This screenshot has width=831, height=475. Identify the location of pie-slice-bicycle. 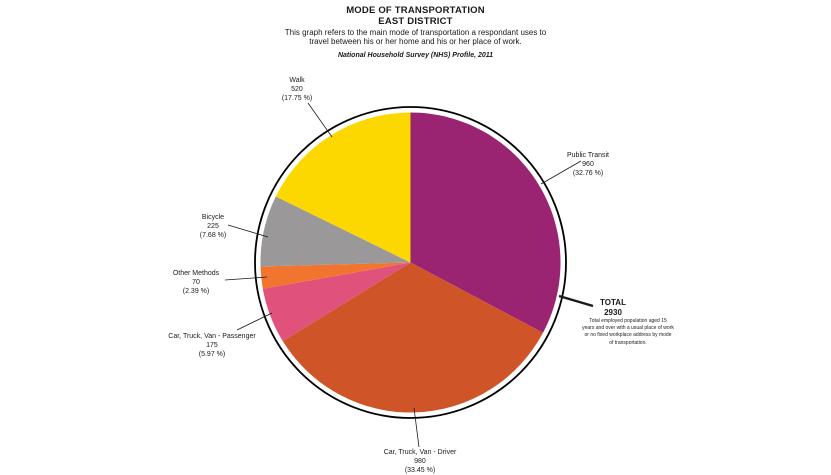
(335, 231).